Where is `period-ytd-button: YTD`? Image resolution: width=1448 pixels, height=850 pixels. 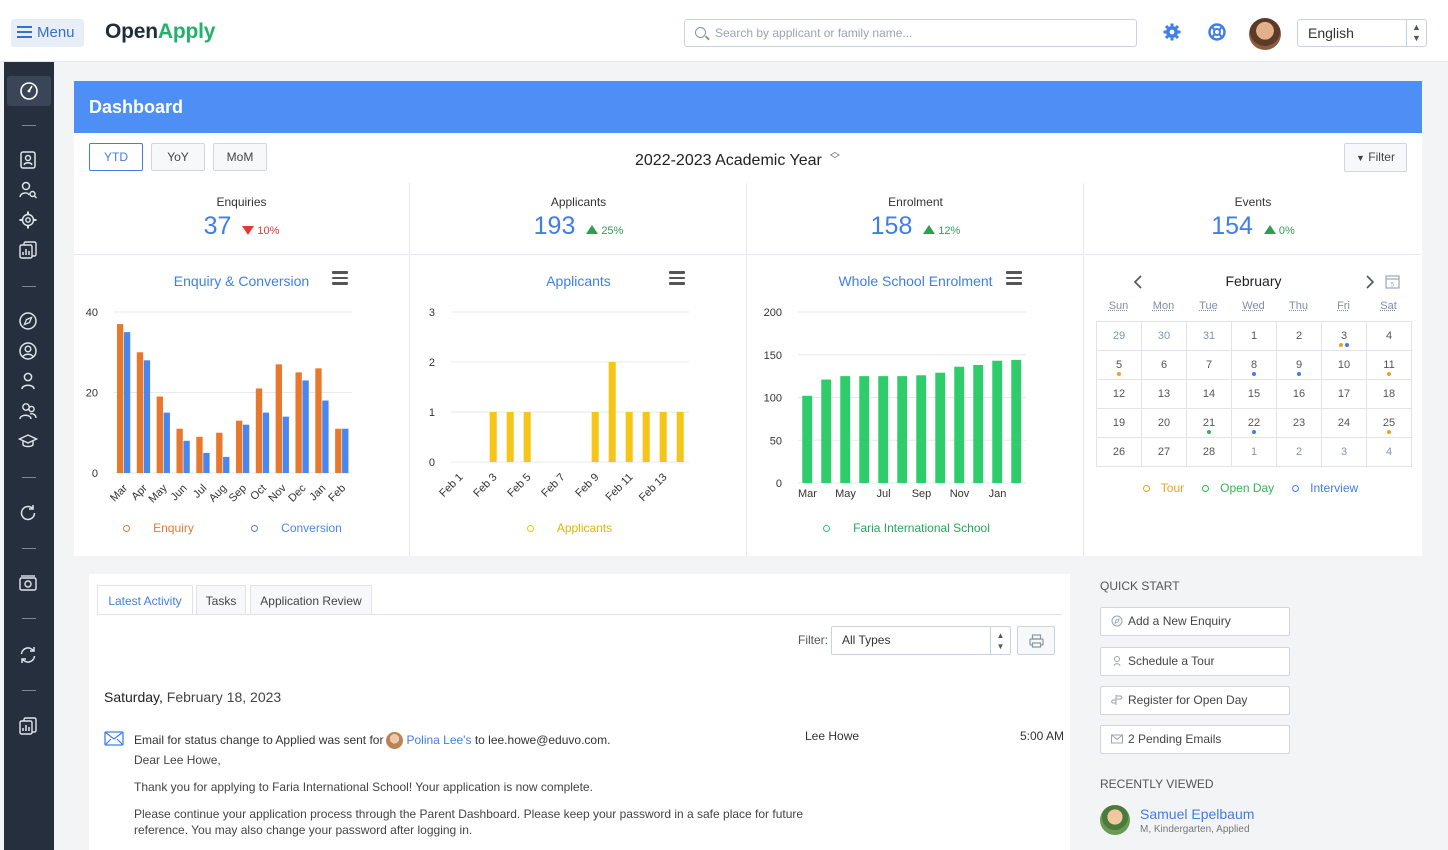
period-ytd-button: YTD is located at coordinates (116, 157).